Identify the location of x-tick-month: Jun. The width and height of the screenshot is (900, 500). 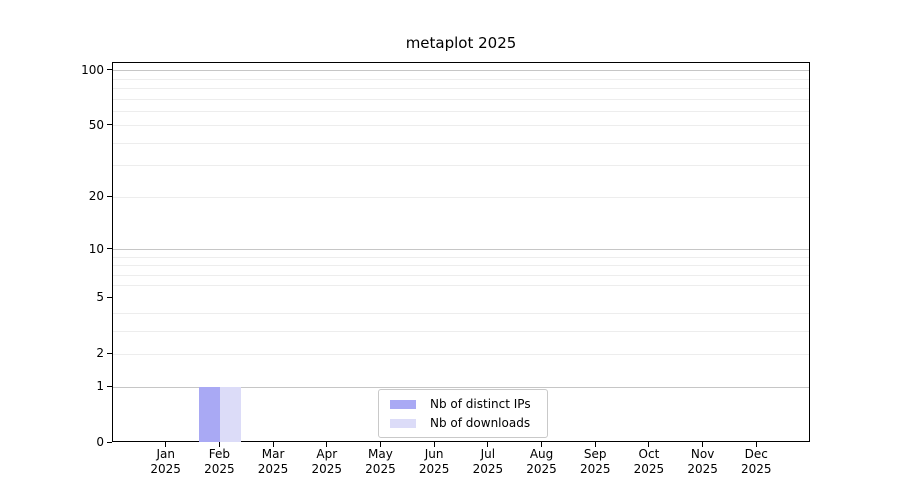
(434, 454).